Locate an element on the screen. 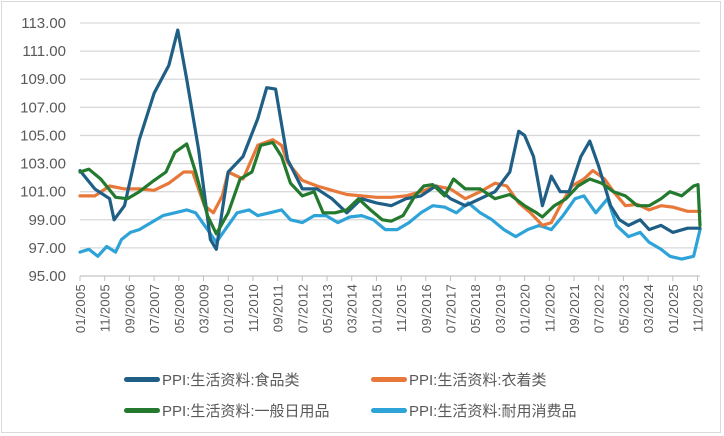 This screenshot has width=724, height=436. legend-item-clothing: PPI:生活资料:衣着类 is located at coordinates (459, 379).